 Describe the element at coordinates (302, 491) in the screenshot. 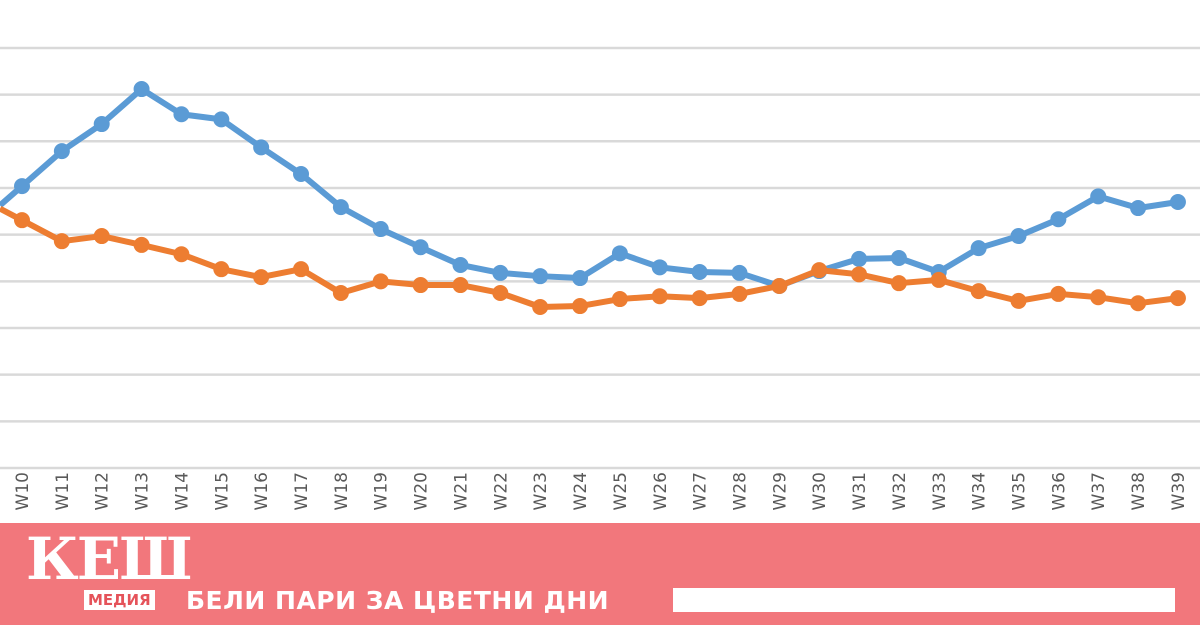

I see `x-tick-label: W17` at that location.